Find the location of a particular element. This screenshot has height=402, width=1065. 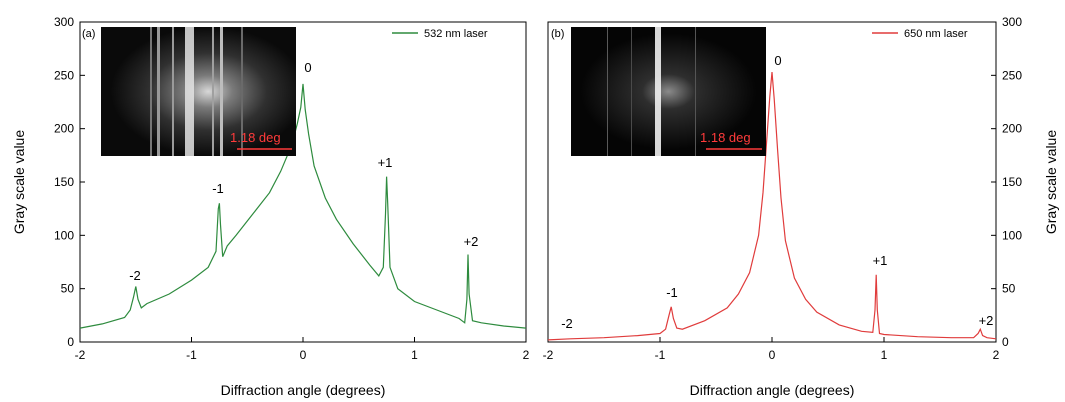

annotation-order-p2-a: +2 is located at coordinates (471, 241).